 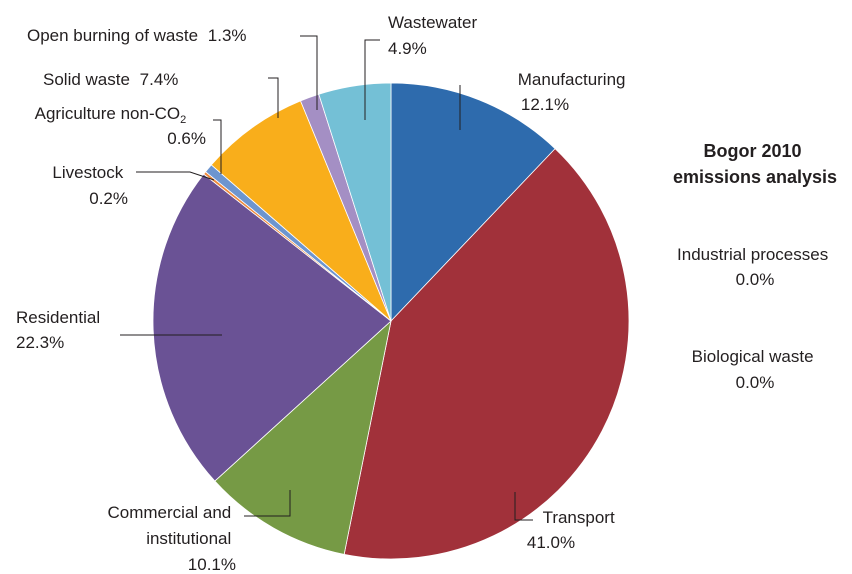 What do you see at coordinates (267, 503) in the screenshot?
I see `leader-line-commercial` at bounding box center [267, 503].